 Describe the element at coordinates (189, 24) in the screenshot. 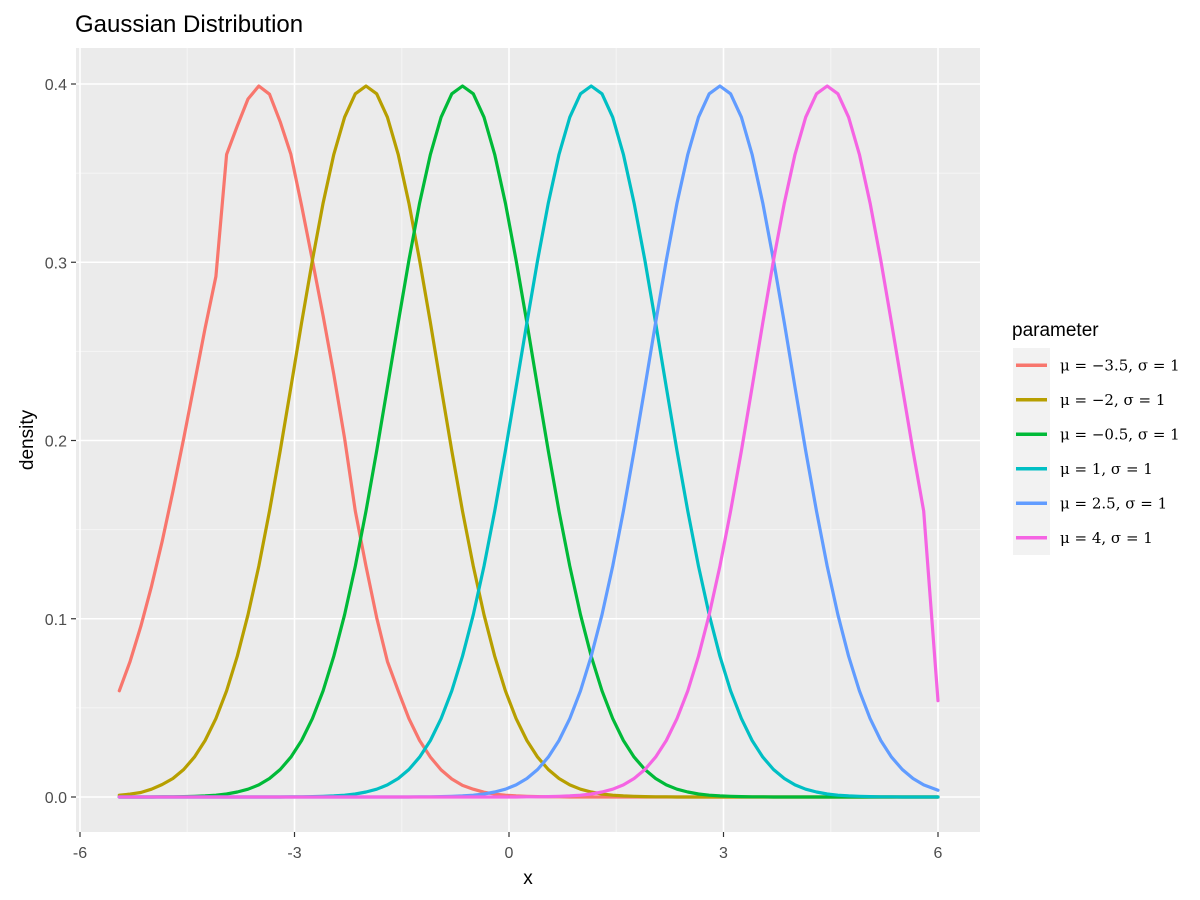

I see `chart-title: Gaussian Distribution` at that location.